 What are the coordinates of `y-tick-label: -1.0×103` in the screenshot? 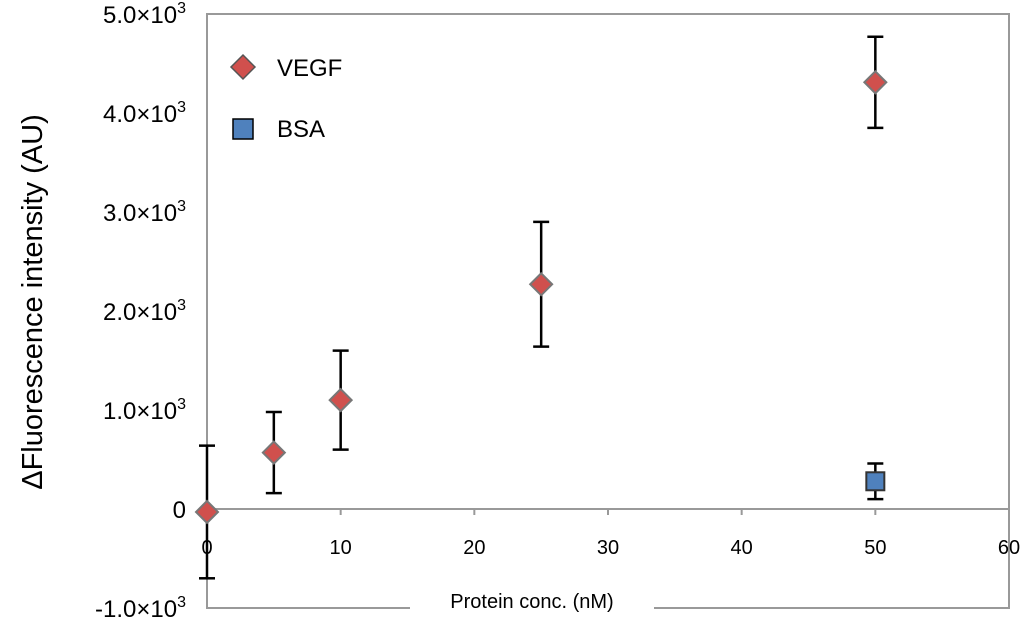 It's located at (140, 606).